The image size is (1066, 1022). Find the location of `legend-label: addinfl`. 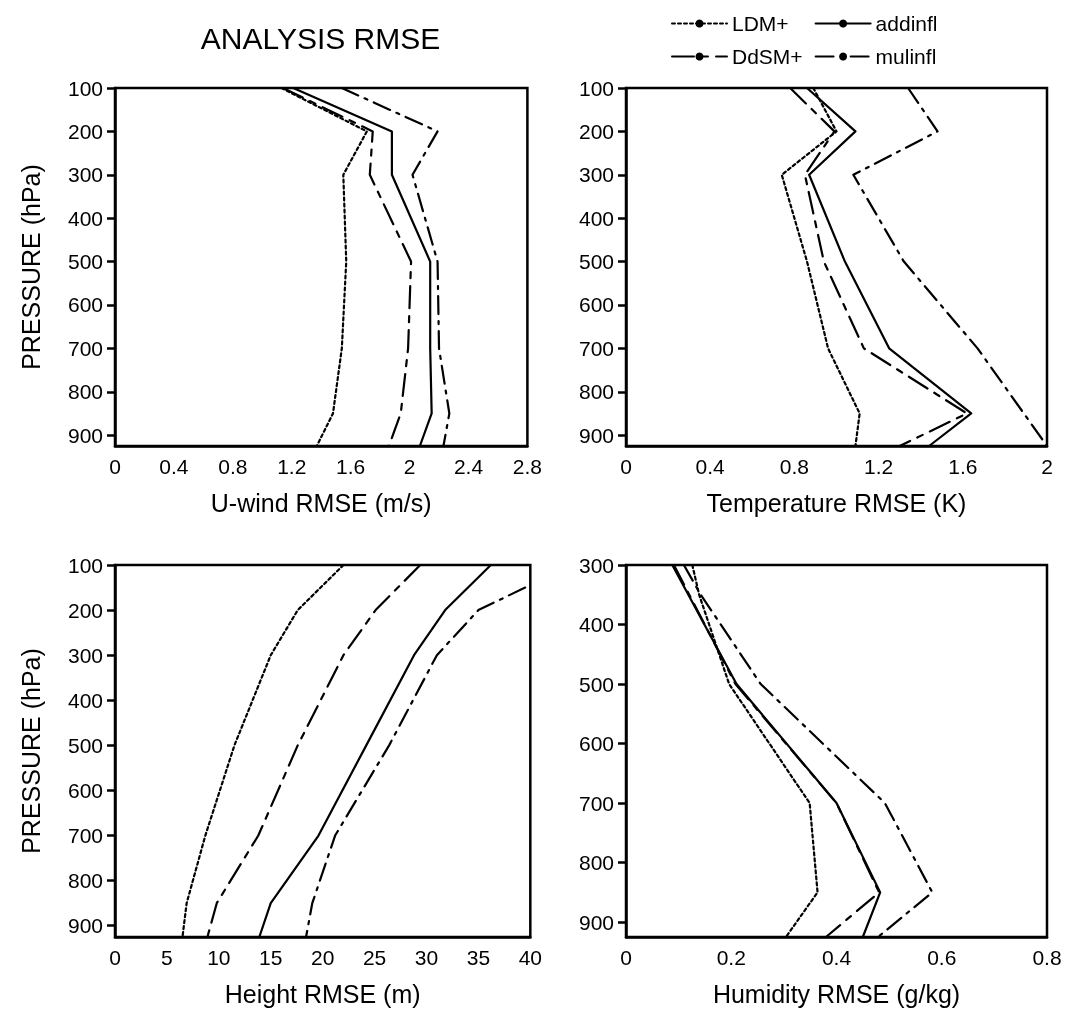

legend-label: addinfl is located at coordinates (906, 23).